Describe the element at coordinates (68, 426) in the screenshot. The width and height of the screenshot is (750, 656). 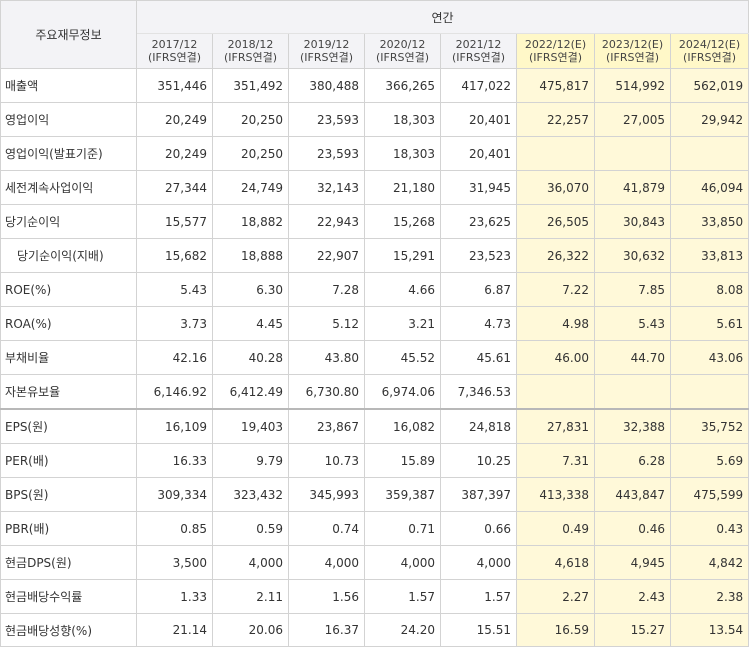
I see `row-label: EPS(원)` at that location.